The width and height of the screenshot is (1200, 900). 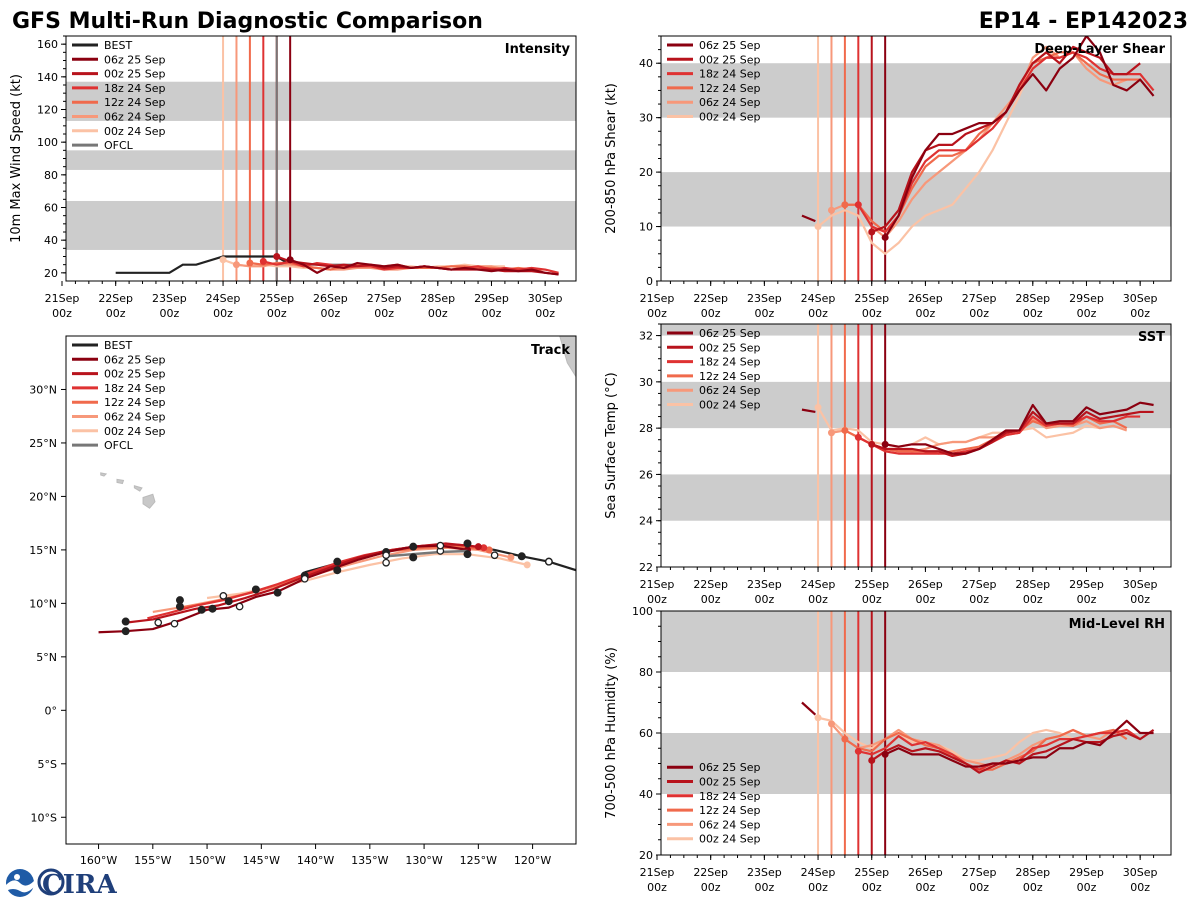 I want to click on lat-tick-label: 15°N, so click(x=43, y=550).